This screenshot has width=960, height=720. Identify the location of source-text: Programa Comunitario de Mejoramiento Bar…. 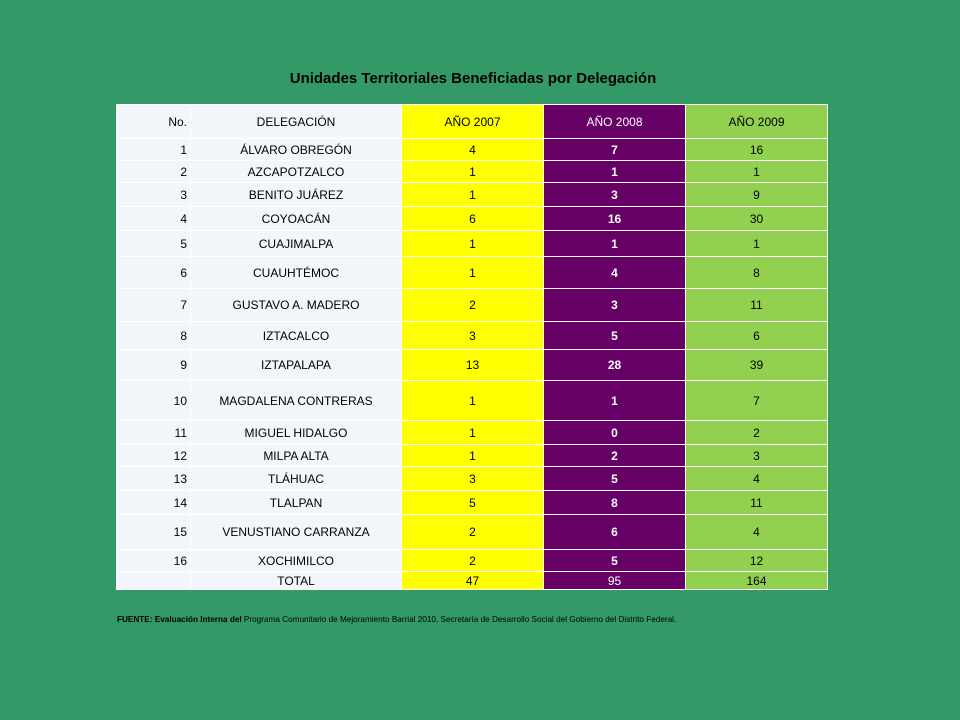
(459, 619).